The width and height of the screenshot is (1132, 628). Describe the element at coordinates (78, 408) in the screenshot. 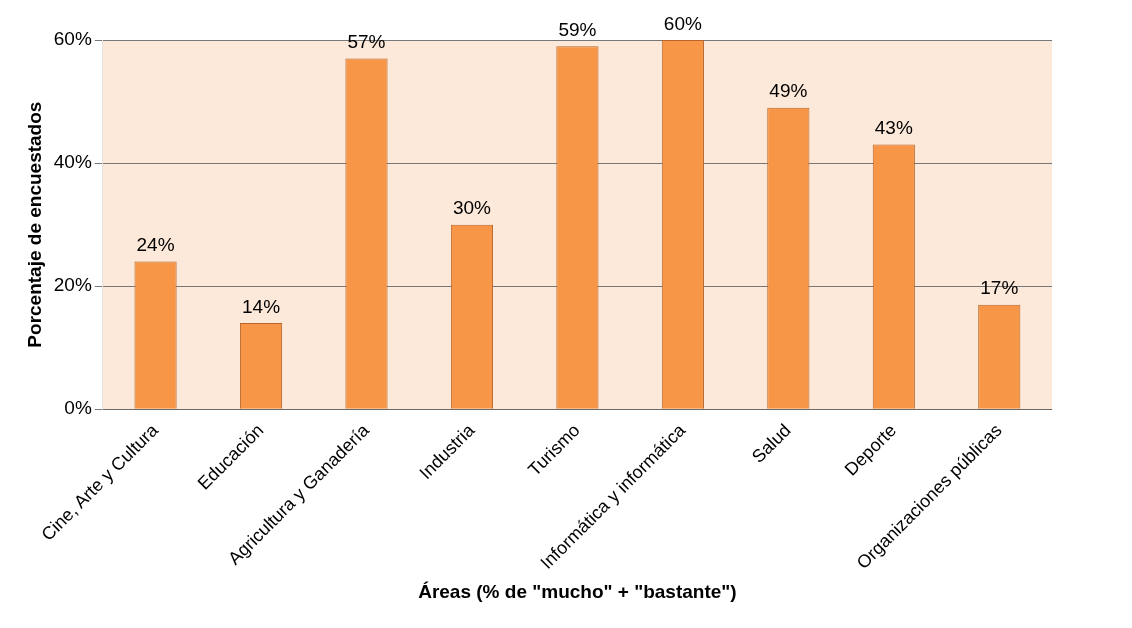

I see `y-tick-label: 0%` at that location.